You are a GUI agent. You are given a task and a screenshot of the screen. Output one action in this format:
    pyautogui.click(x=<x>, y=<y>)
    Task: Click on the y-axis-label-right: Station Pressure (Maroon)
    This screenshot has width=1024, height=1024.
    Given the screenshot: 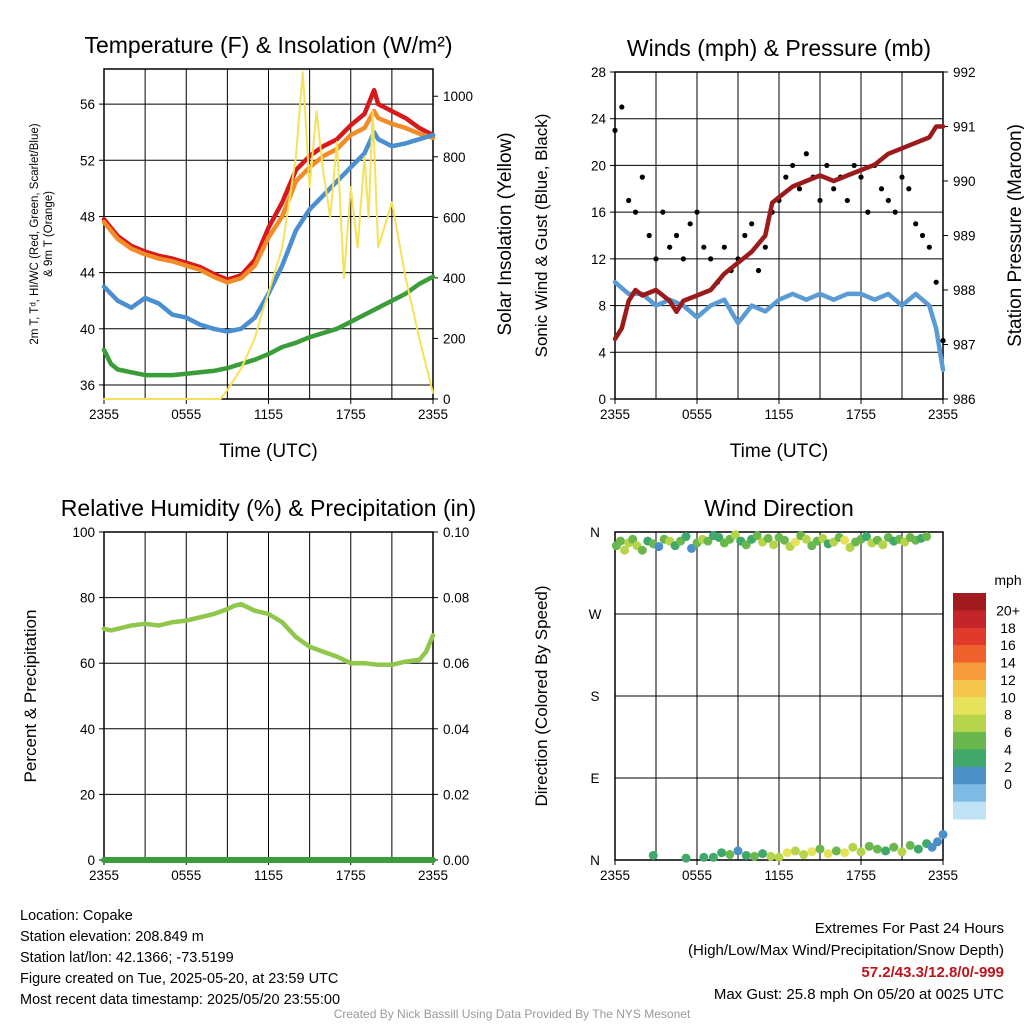 What is the action you would take?
    pyautogui.click(x=1014, y=235)
    